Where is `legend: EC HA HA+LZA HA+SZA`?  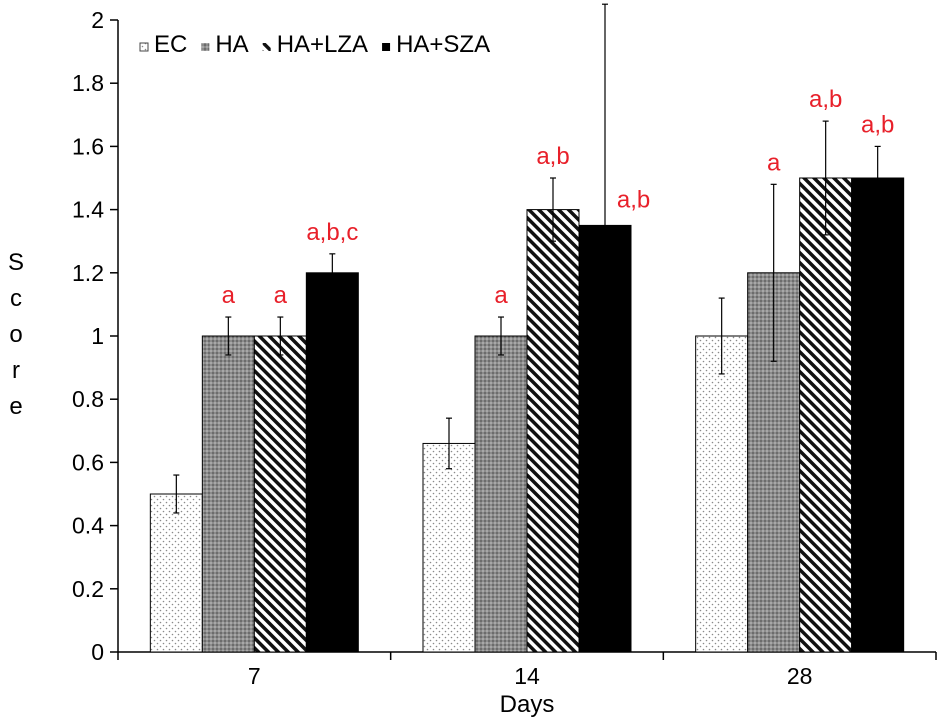
legend: EC HA HA+LZA HA+SZA is located at coordinates (314, 44).